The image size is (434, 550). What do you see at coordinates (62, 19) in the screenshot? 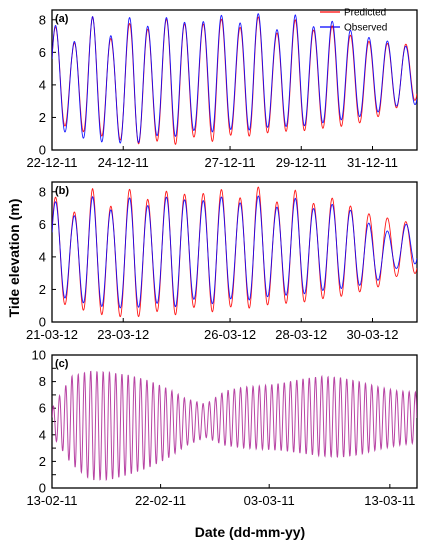
I see `panel-label-a: (a)` at bounding box center [62, 19].